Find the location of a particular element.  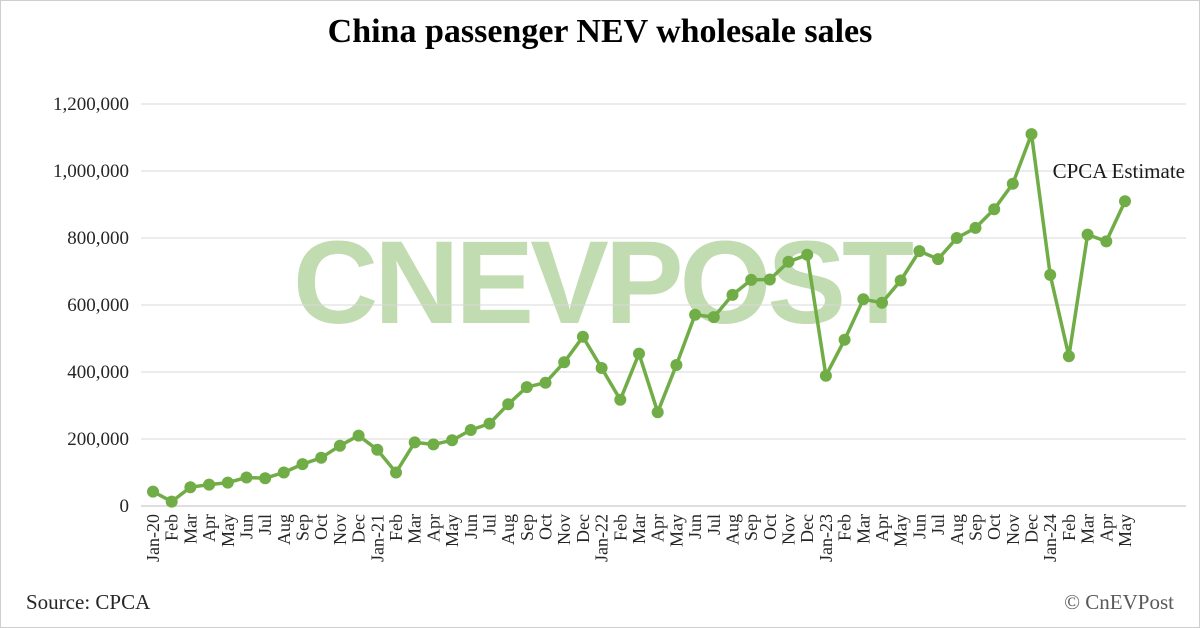

x-axis-tick-label: Jan-22 is located at coordinates (602, 538).